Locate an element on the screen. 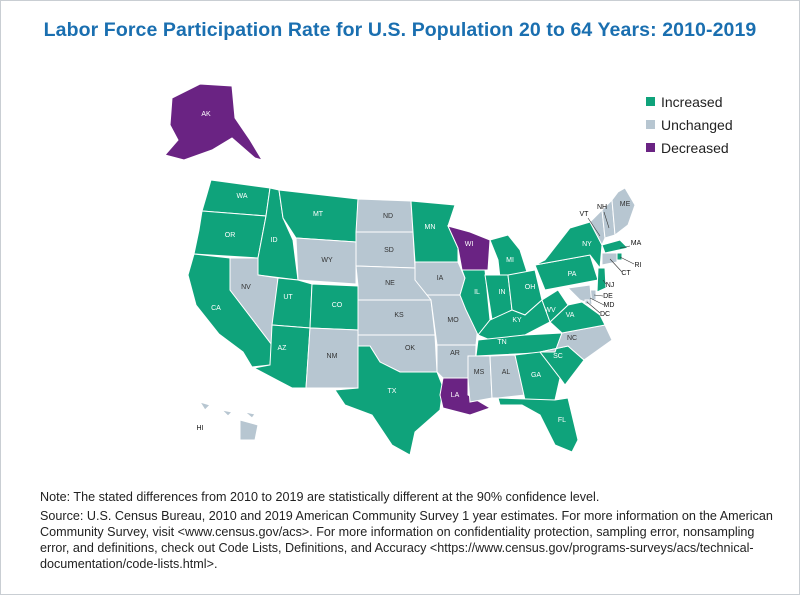 This screenshot has width=800, height=595. state-label-nc: NC is located at coordinates (572, 338).